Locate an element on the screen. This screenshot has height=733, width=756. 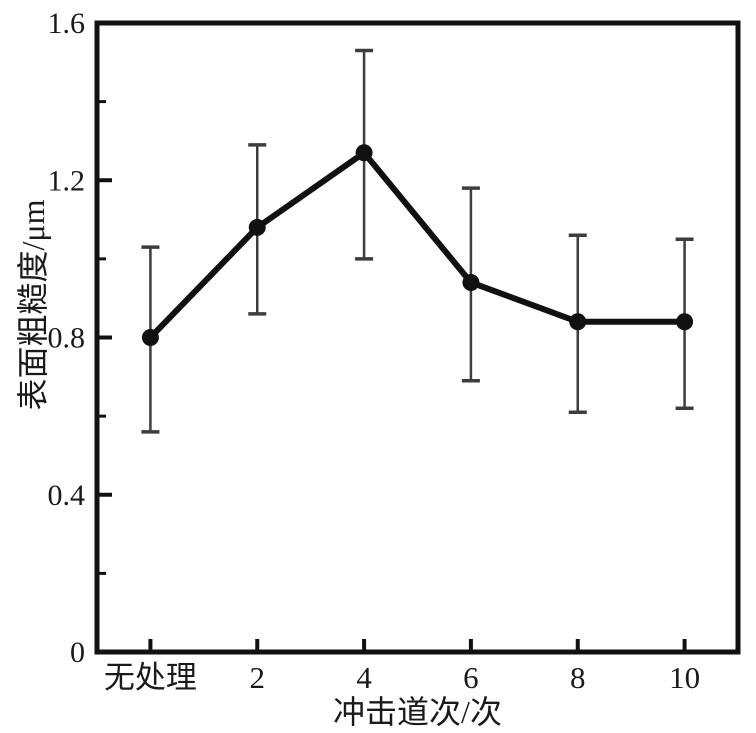
y-tick-label: 0 is located at coordinates (77, 652).